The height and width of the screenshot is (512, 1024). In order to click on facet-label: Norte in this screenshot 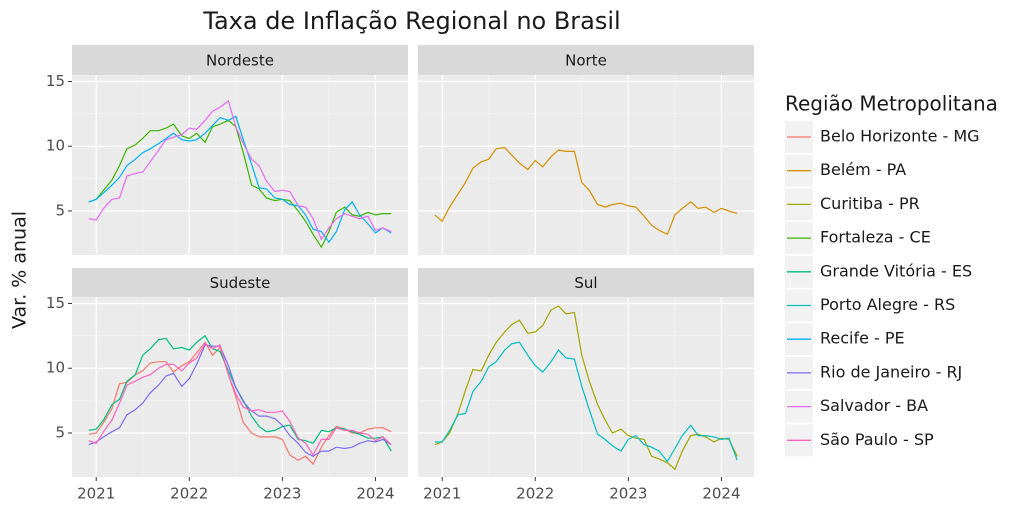, I will do `click(586, 61)`.